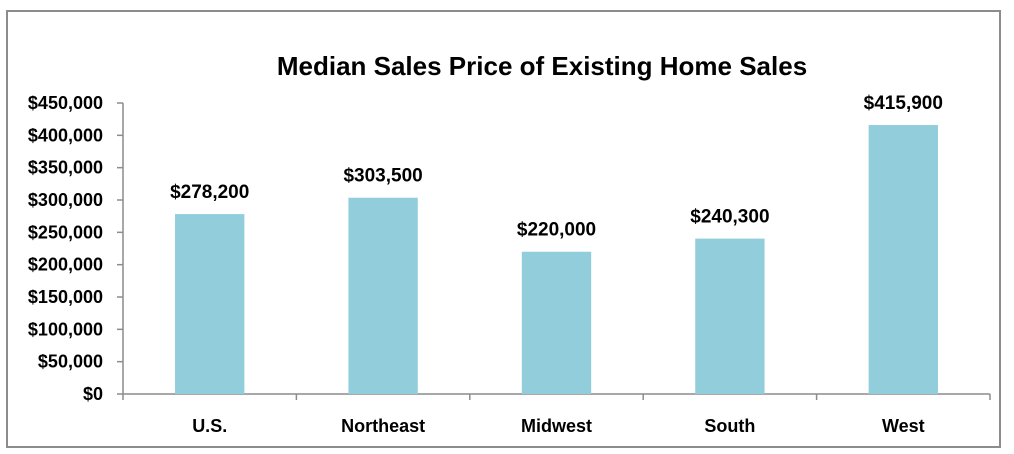 This screenshot has height=454, width=1014. What do you see at coordinates (903, 259) in the screenshot?
I see `bar-west` at bounding box center [903, 259].